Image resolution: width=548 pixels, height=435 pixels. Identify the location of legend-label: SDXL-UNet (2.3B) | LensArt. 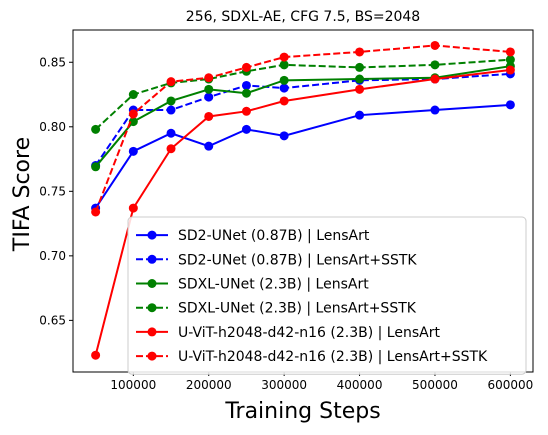
(273, 285).